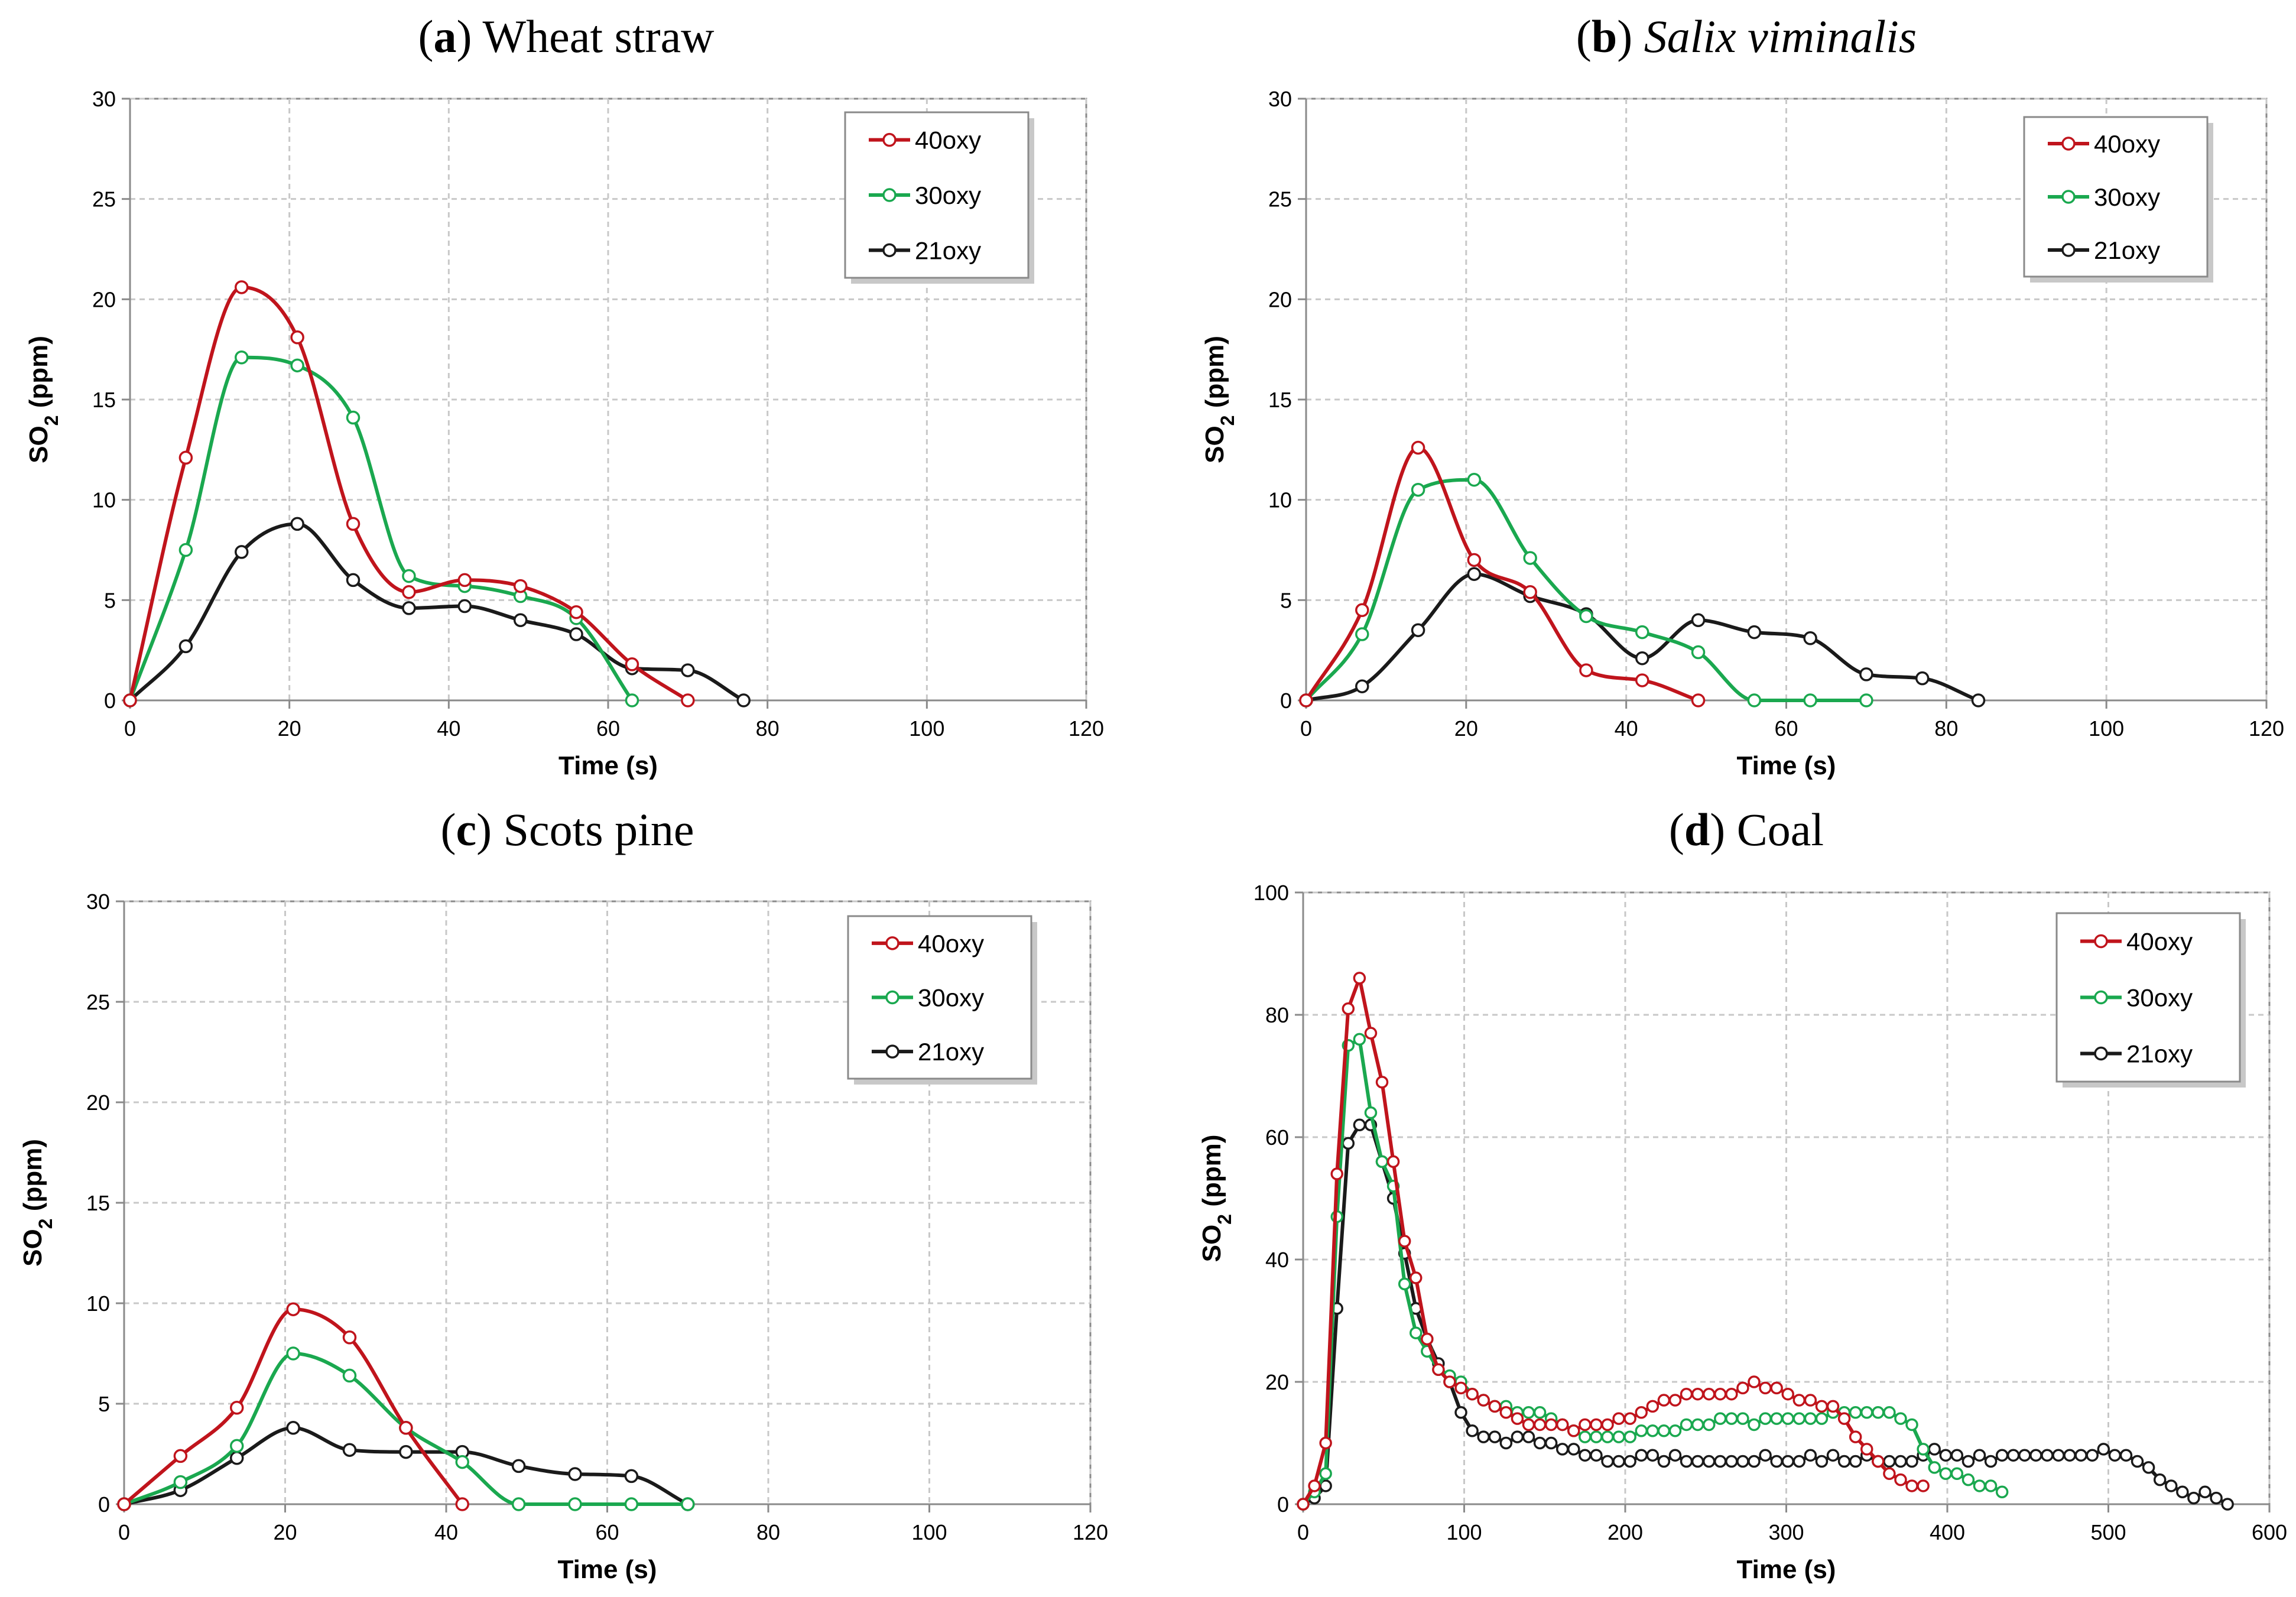 This screenshot has height=1597, width=2296. I want to click on x-tick-label: 100, so click(2106, 728).